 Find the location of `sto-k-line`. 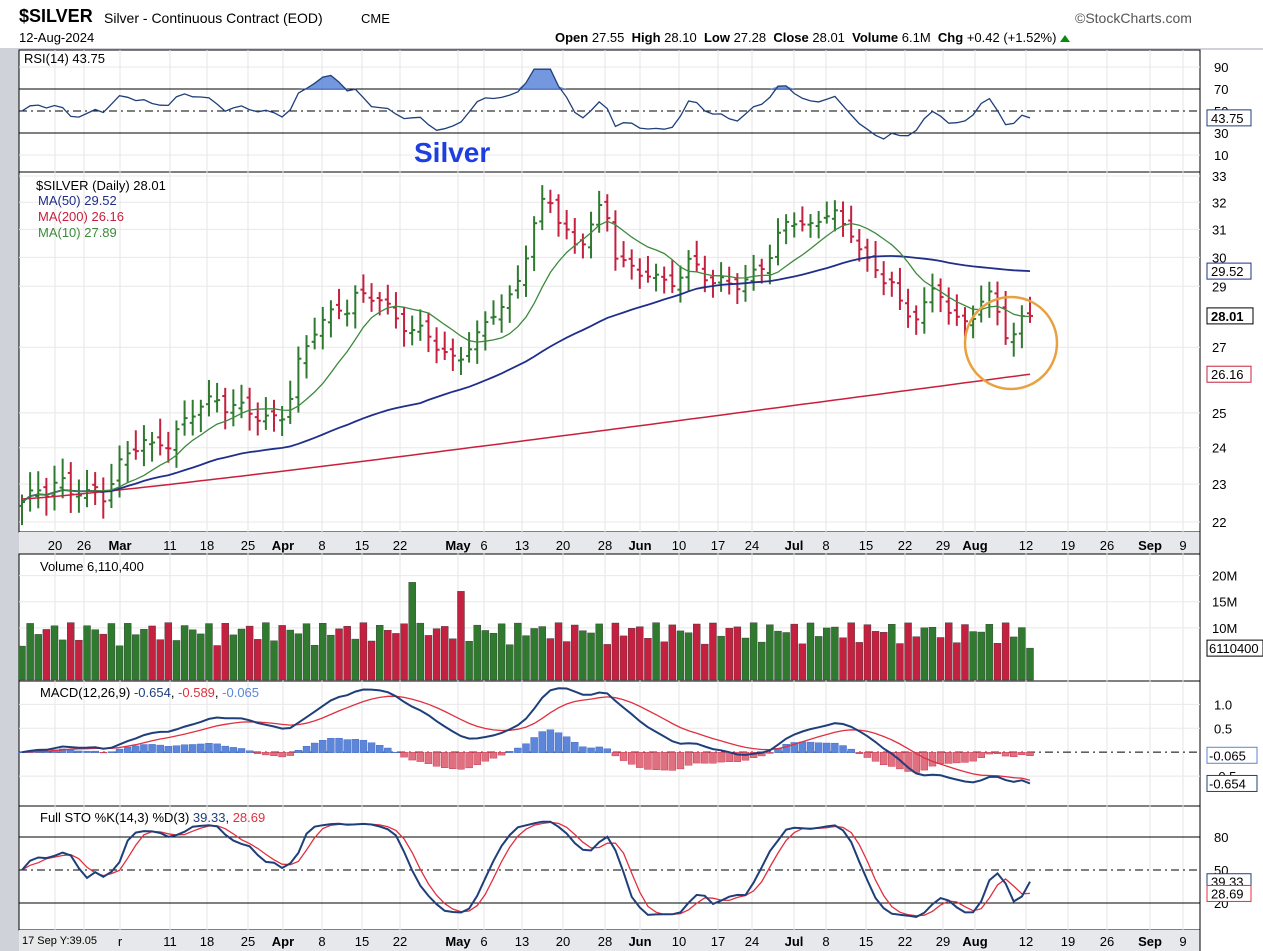

sto-k-line is located at coordinates (526, 869).